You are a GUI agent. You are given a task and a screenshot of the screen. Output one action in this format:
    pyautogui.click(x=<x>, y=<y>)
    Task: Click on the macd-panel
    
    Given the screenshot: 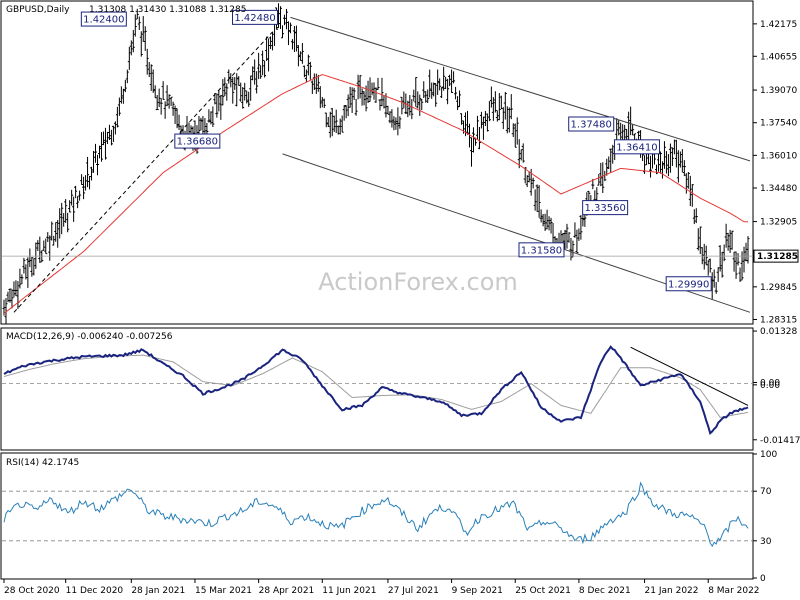 What is the action you would take?
    pyautogui.click(x=377, y=390)
    